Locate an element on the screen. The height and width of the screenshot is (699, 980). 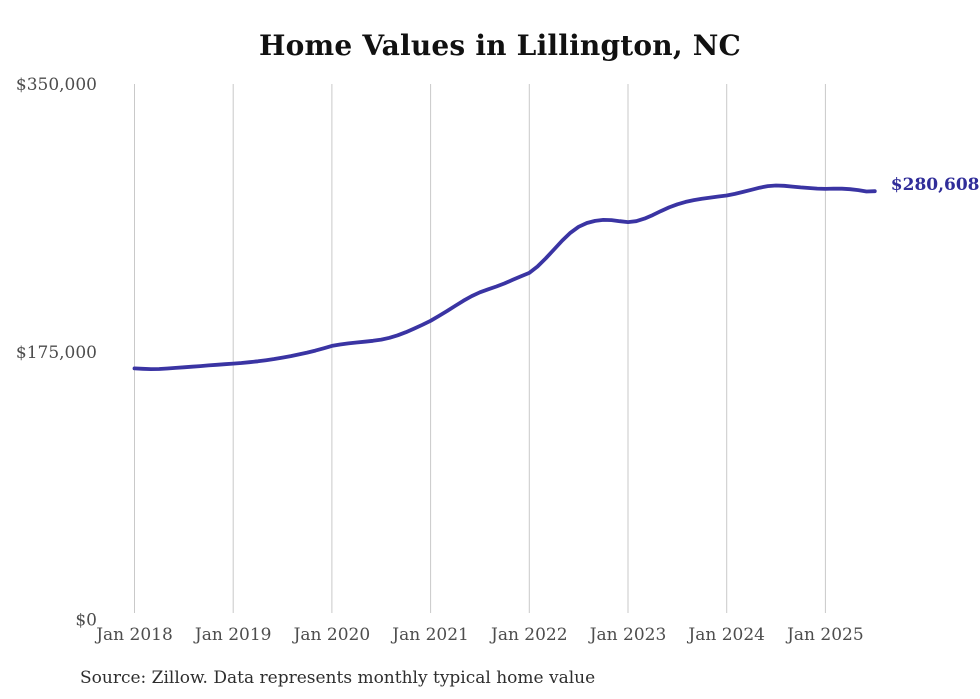
y-axis-tick-label: $350,000 is located at coordinates (56, 85).